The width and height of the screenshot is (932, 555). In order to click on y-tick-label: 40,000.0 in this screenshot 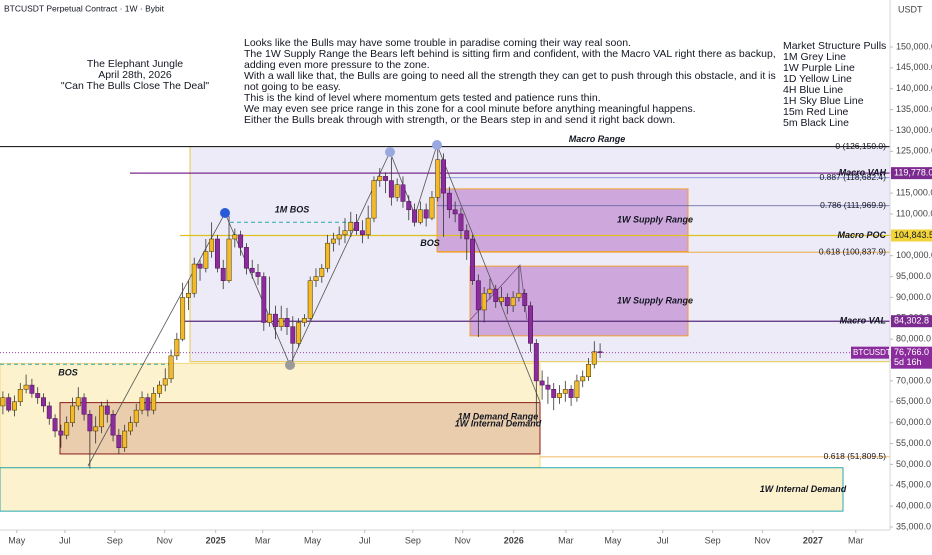, I will do `click(913, 506)`.